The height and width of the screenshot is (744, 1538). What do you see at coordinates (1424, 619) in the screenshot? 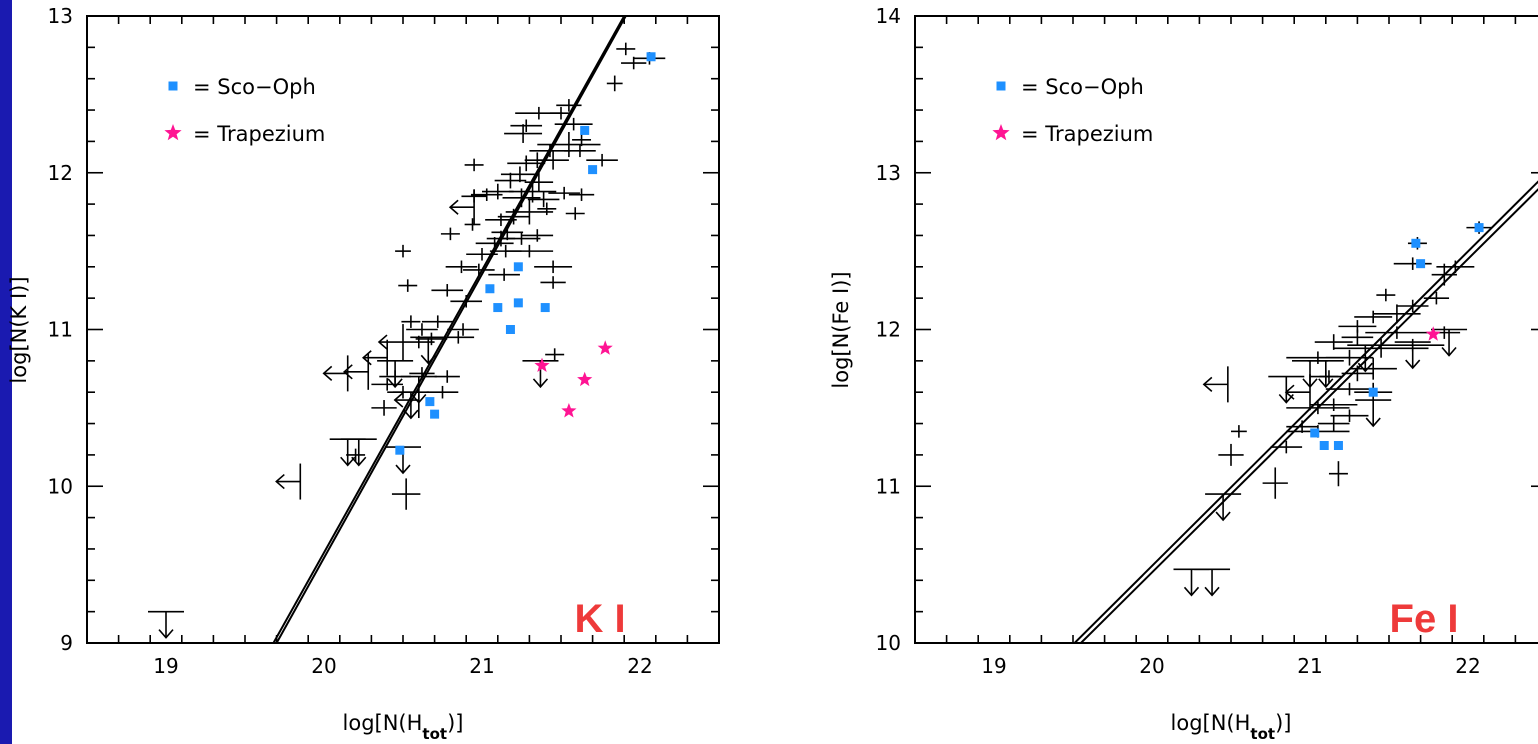
I see `panel-tag: Fe I` at bounding box center [1424, 619].